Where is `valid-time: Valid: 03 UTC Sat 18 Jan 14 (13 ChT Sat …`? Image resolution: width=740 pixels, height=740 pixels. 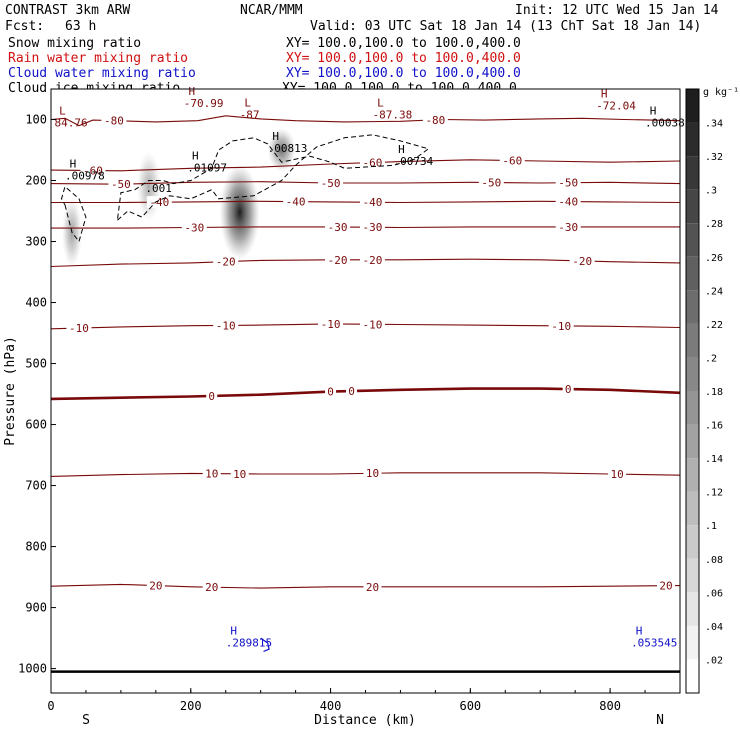
valid-time: Valid: 03 UTC Sat 18 Jan 14 (13 ChT Sat … is located at coordinates (505, 26).